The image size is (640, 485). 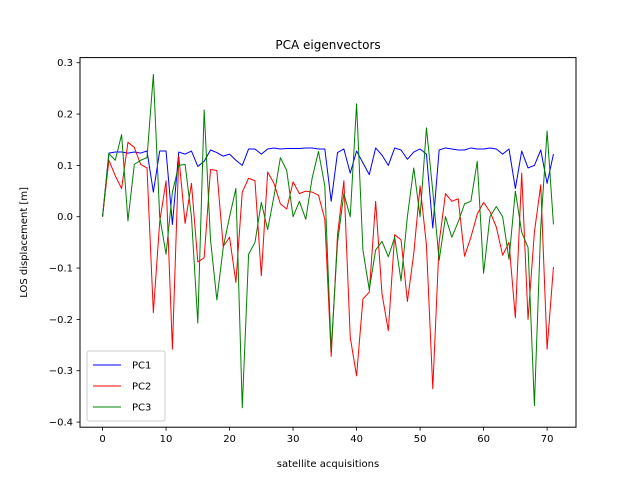 I want to click on y-tick-label: −0.4, so click(x=61, y=423).